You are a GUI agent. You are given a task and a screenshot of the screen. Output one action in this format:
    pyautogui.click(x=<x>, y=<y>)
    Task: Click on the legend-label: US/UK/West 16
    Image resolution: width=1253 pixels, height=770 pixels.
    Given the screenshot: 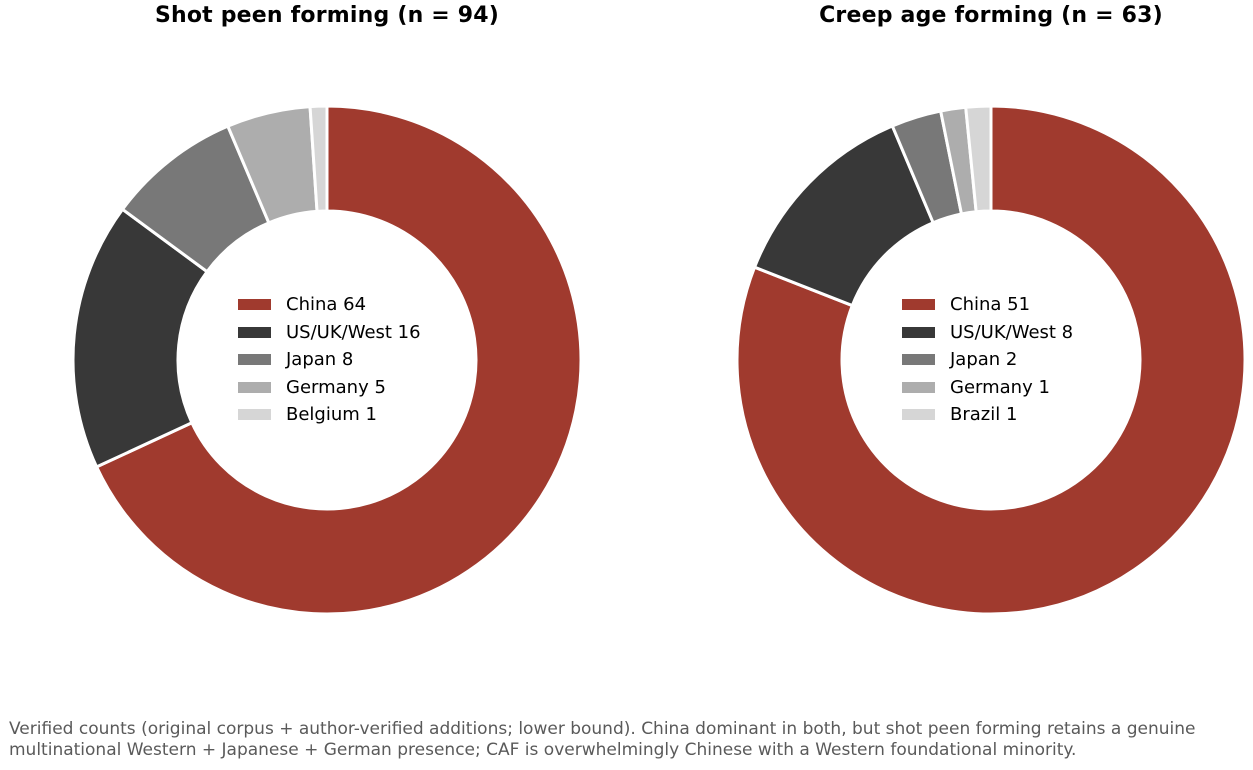 What is the action you would take?
    pyautogui.click(x=353, y=332)
    